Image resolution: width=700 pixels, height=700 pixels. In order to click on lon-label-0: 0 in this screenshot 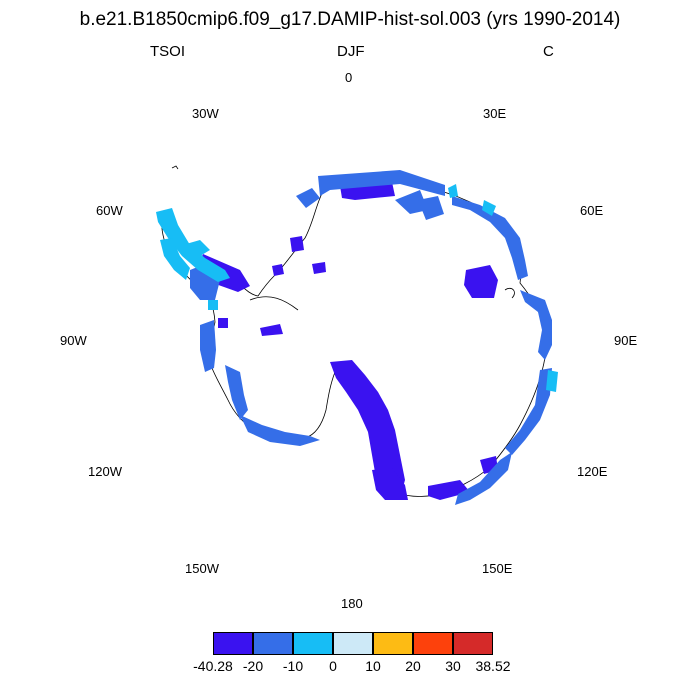, I will do `click(349, 77)`.